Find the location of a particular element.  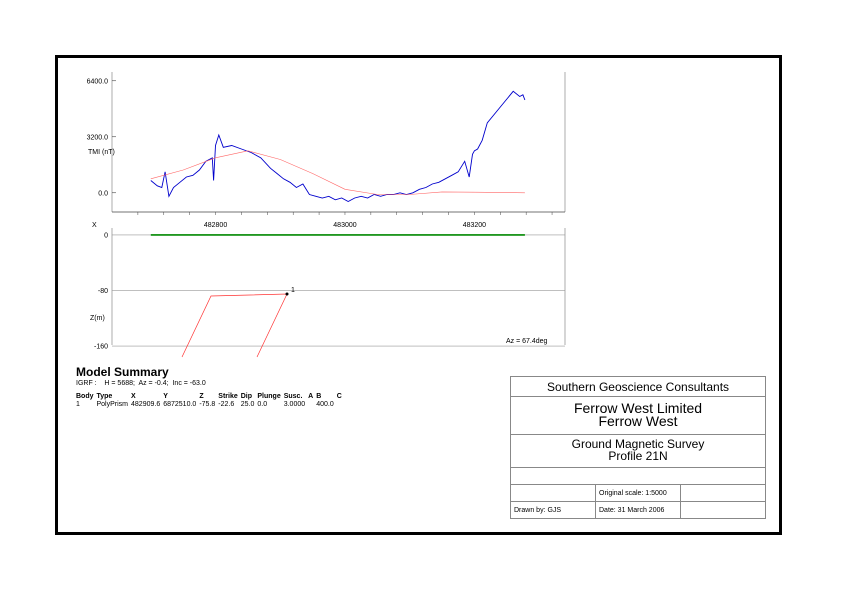

tmi-observed-line is located at coordinates (338, 146).